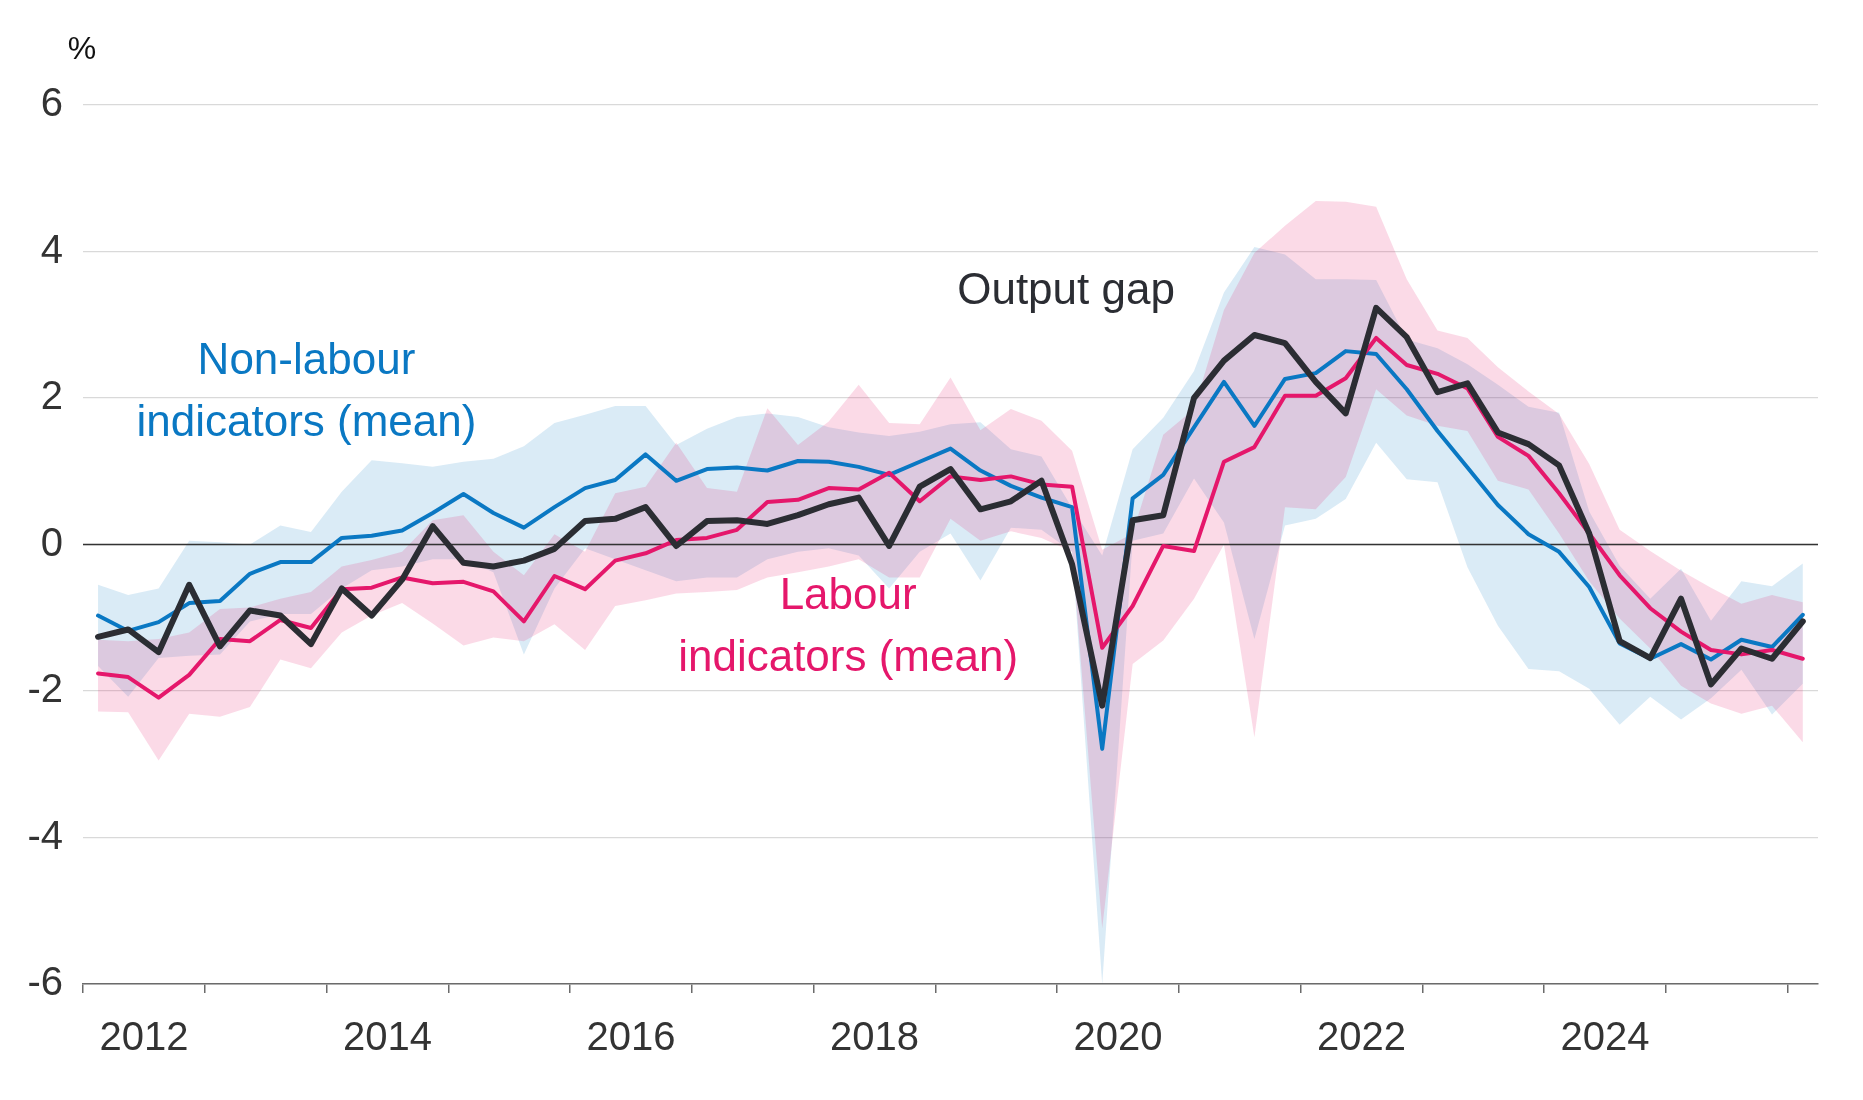 Image resolution: width=1863 pixels, height=1100 pixels. Describe the element at coordinates (387, 1036) in the screenshot. I see `x-tick-label: 2014` at that location.